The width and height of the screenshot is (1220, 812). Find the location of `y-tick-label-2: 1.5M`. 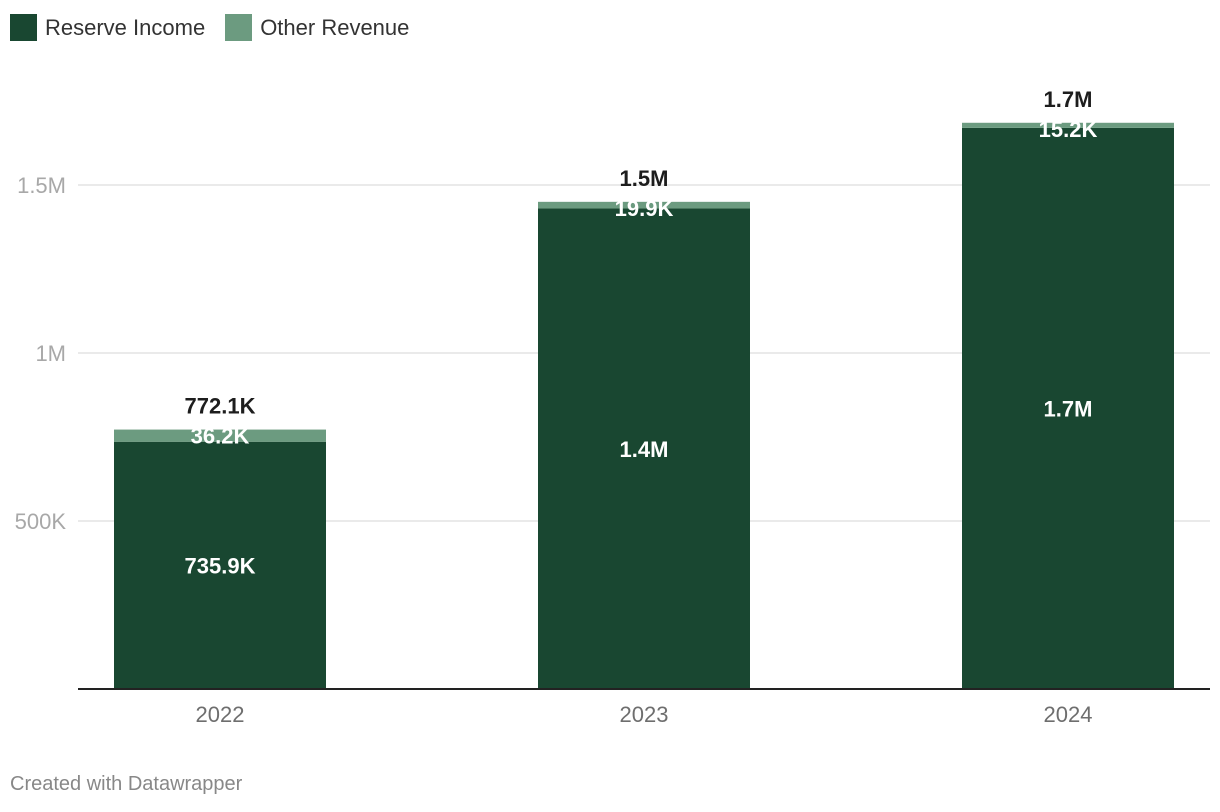

y-tick-label-2: 1.5M is located at coordinates (41, 185).